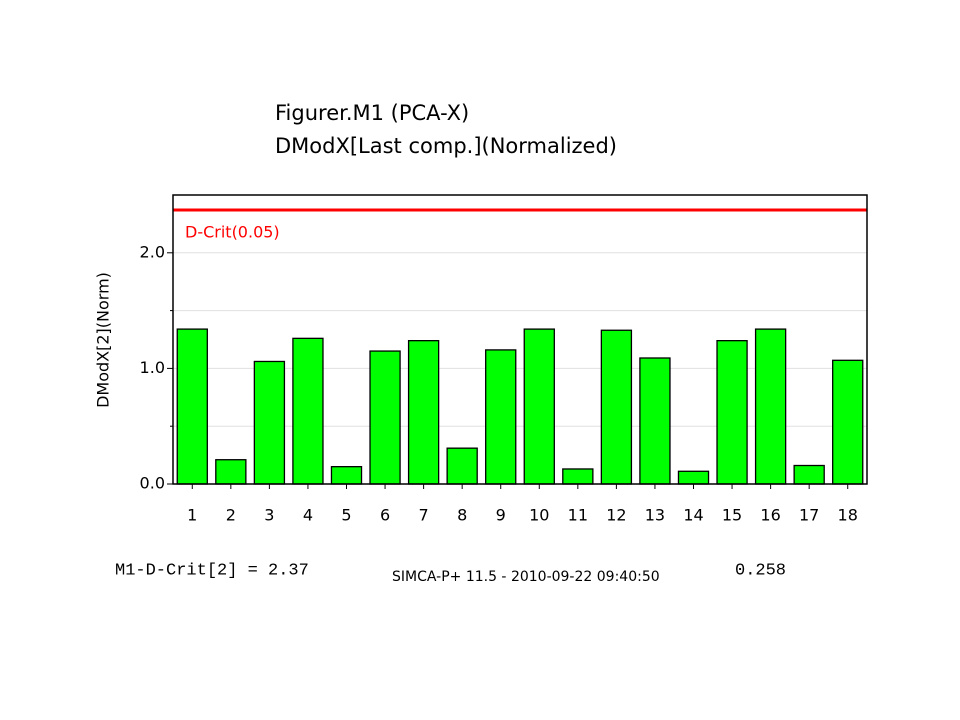 This screenshot has height=720, width=960. I want to click on x-tick-label: 11, so click(578, 515).